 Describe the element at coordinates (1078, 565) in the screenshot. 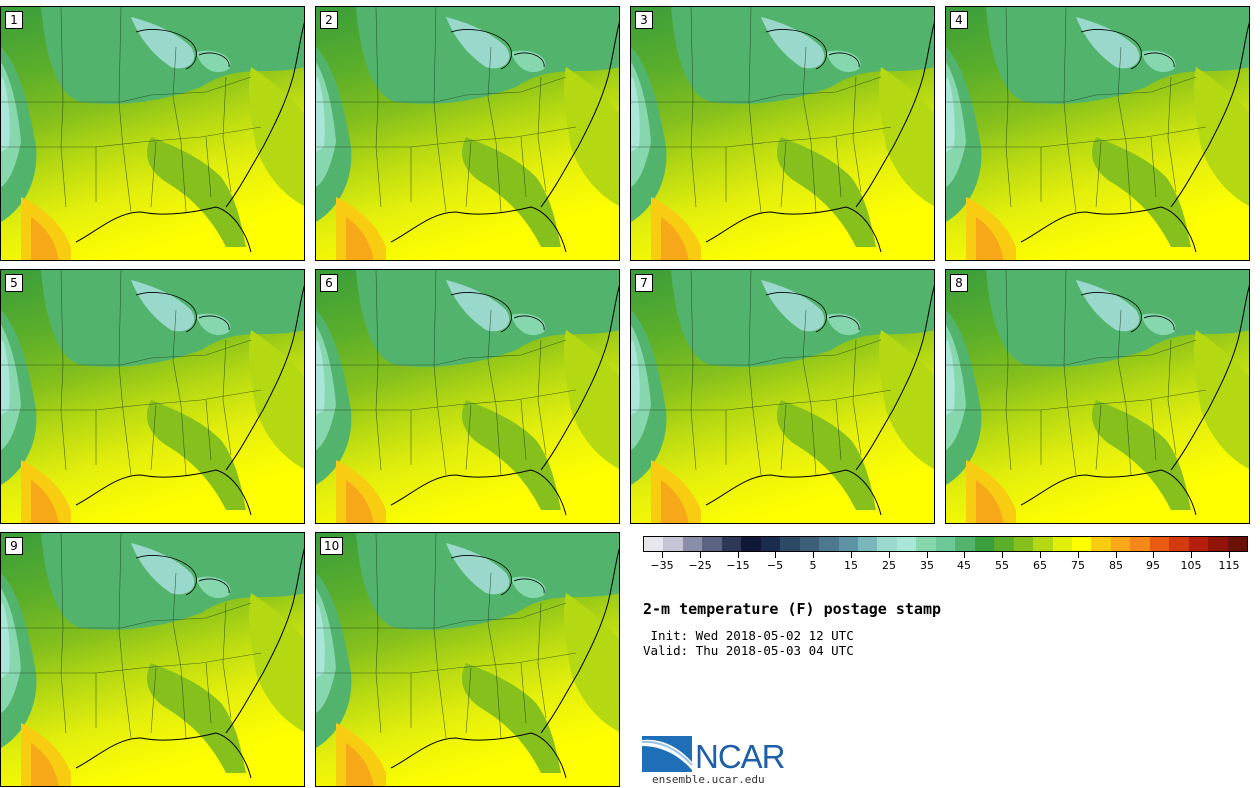

I see `colorbar-tick-label: 75` at that location.